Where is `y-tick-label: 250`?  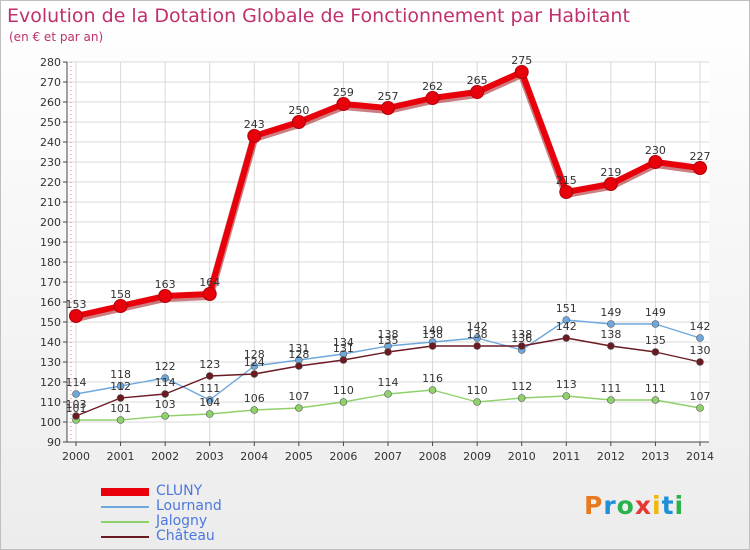 y-tick-label: 250 is located at coordinates (50, 122).